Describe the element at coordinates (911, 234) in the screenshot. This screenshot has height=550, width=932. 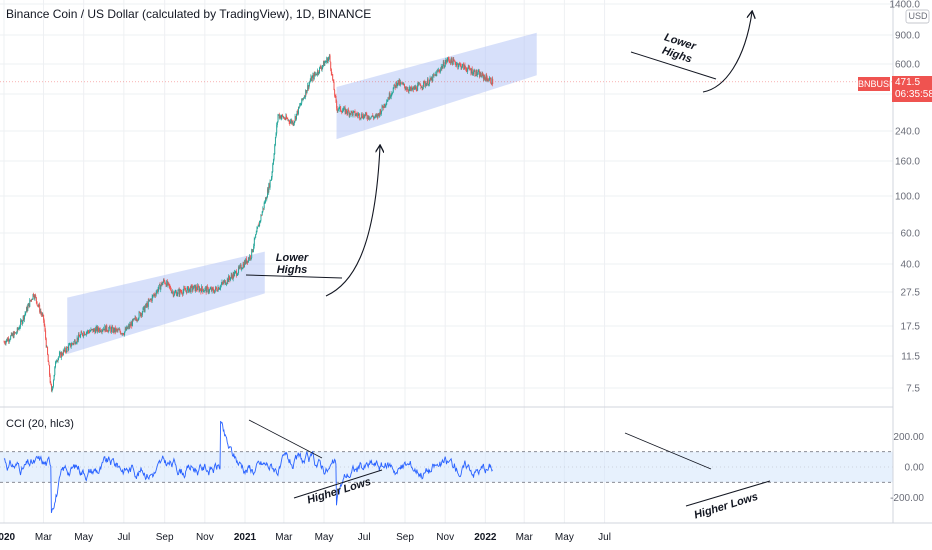
I see `y-tick-label: 60.0` at that location.